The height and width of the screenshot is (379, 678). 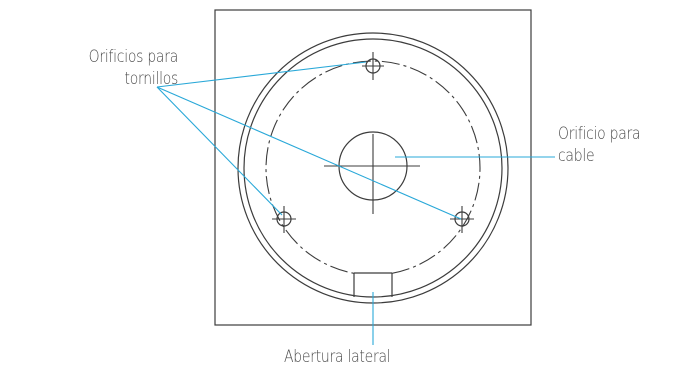 What do you see at coordinates (599, 134) in the screenshot?
I see `cable-hole-label-line1: Orificio para` at bounding box center [599, 134].